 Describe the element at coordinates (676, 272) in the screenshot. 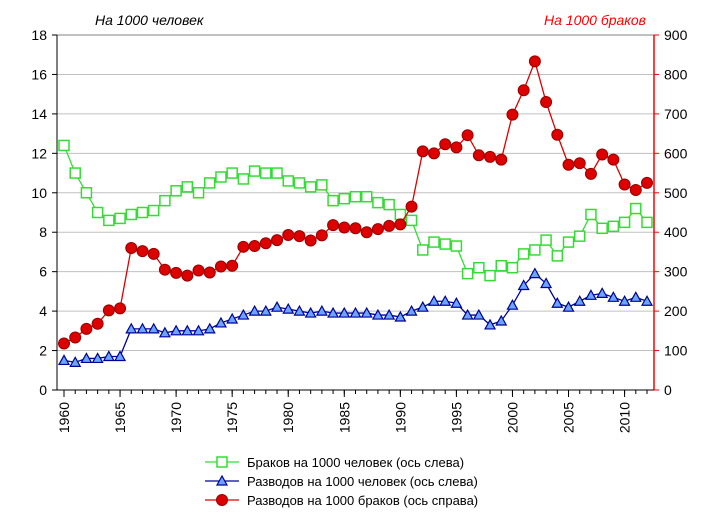

I see `right-tick-label: 300` at that location.